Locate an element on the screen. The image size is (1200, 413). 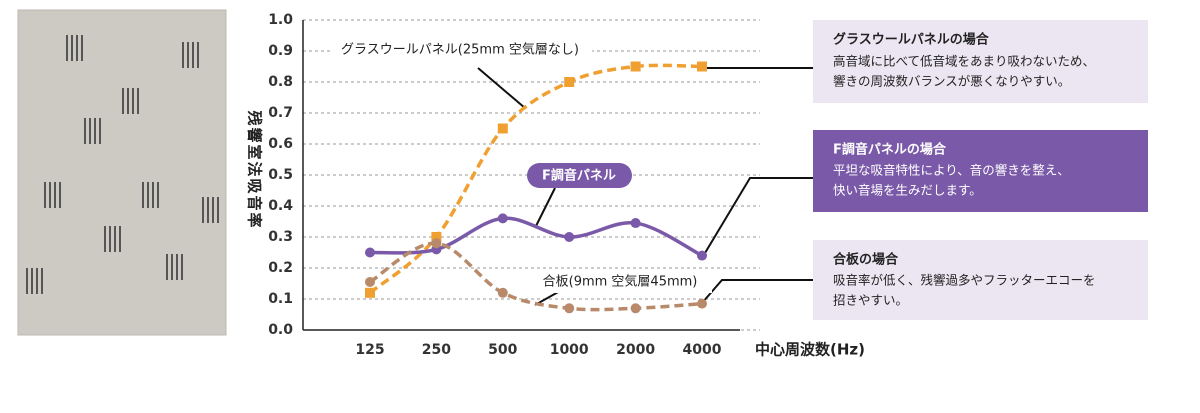
y-tick-label: 0.4 is located at coordinates (280, 206).